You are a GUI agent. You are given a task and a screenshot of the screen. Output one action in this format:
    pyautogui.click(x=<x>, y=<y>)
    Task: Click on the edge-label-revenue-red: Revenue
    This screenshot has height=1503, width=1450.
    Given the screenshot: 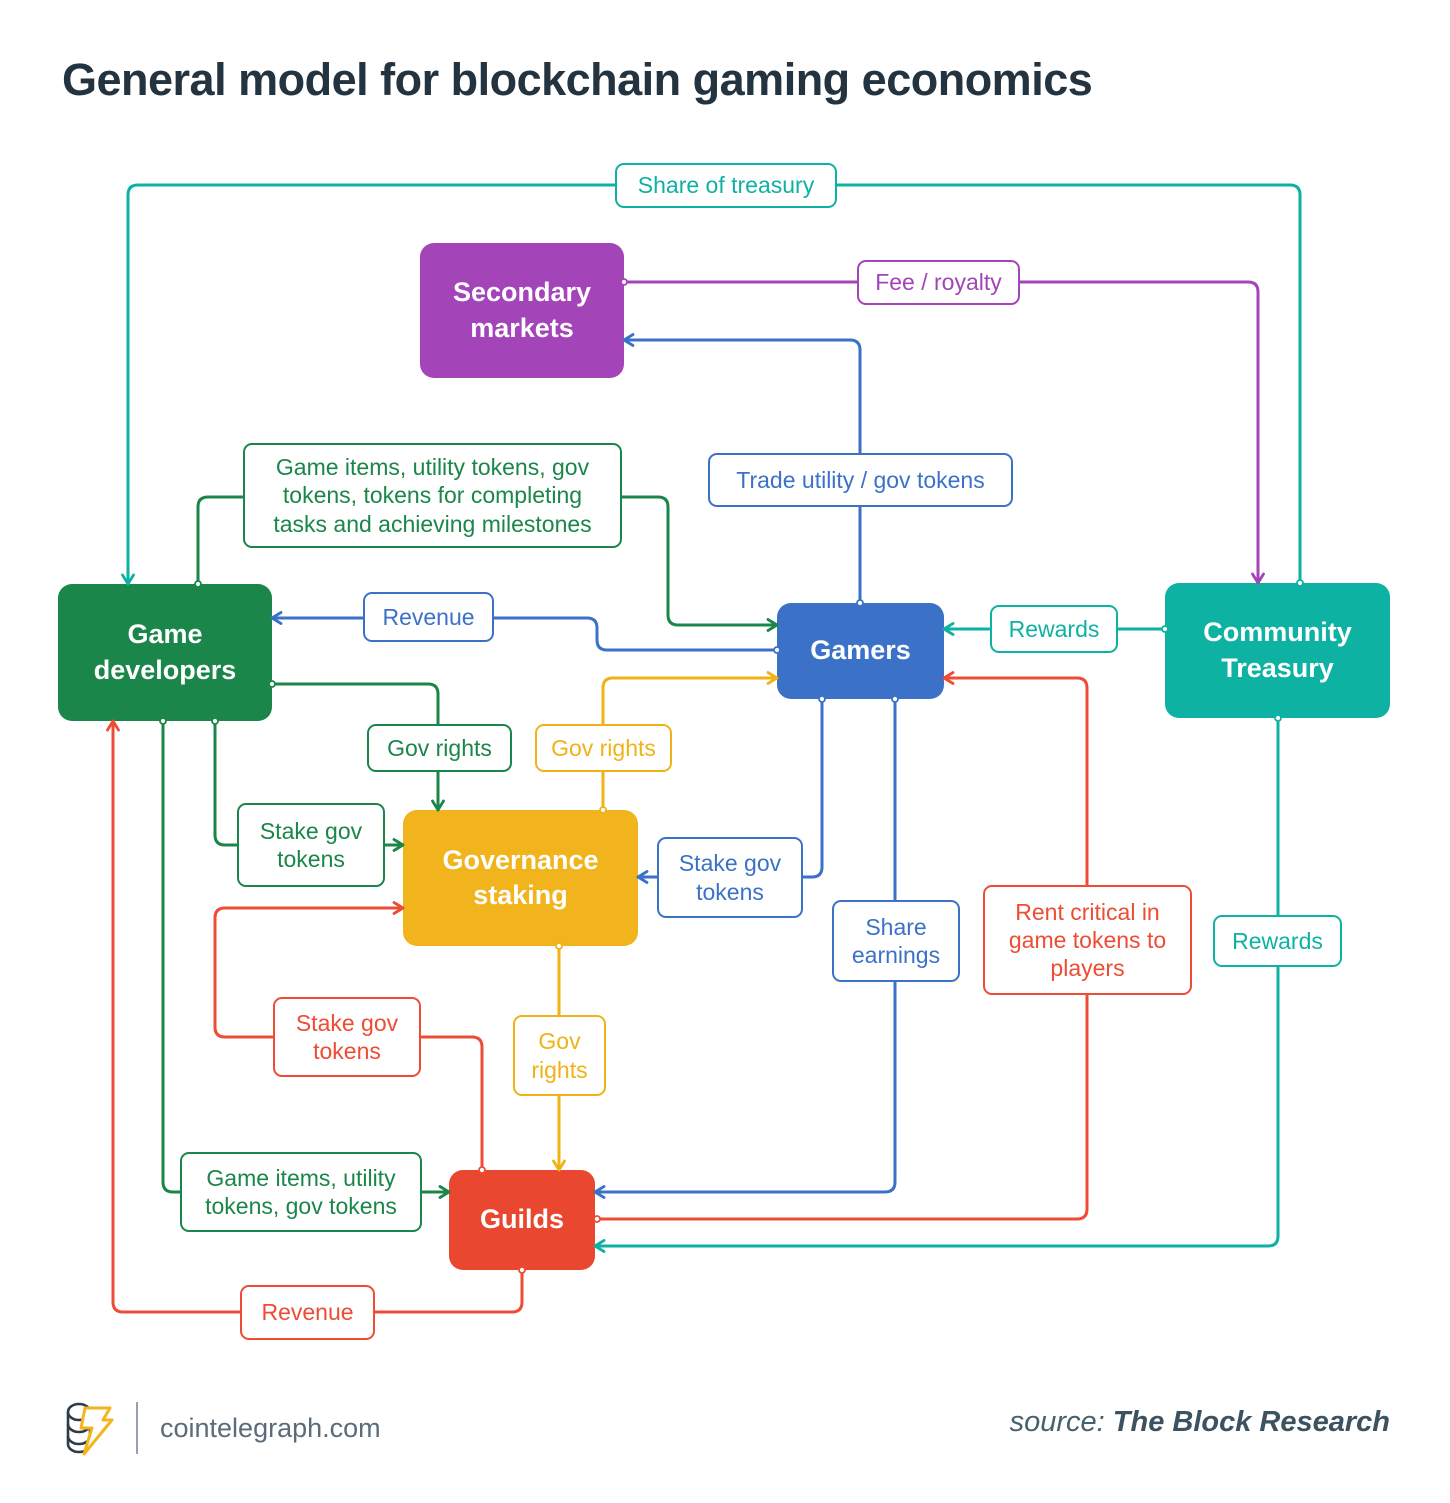 What is the action you would take?
    pyautogui.click(x=307, y=1312)
    